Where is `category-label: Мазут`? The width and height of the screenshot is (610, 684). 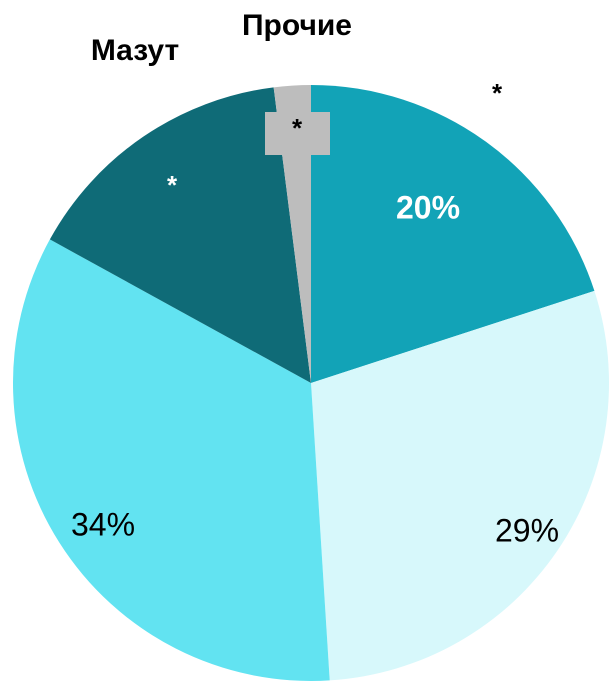 category-label: Мазут is located at coordinates (135, 50).